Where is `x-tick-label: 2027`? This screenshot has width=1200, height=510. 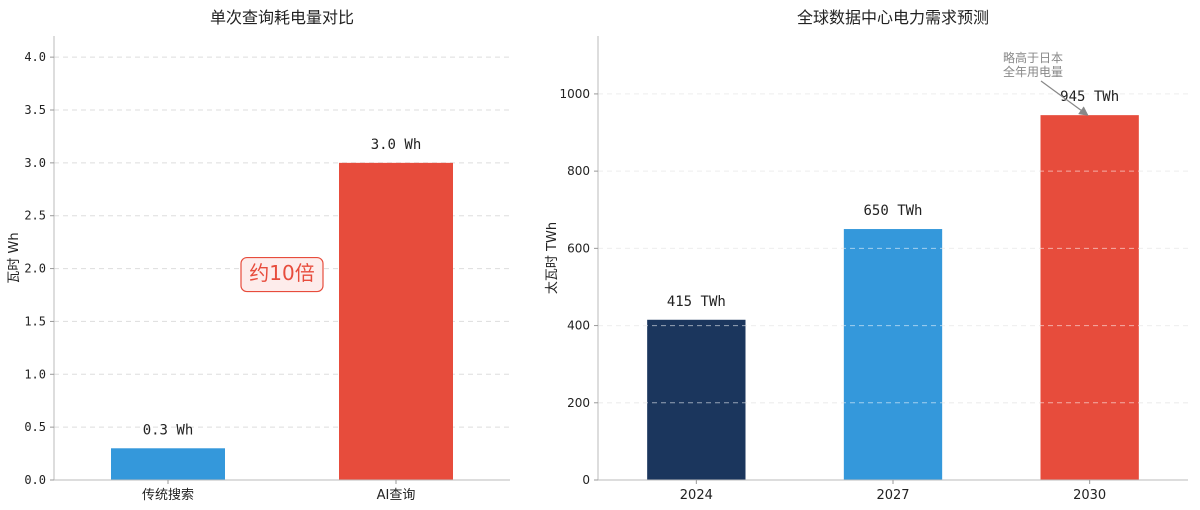 x-tick-label: 2027 is located at coordinates (892, 495).